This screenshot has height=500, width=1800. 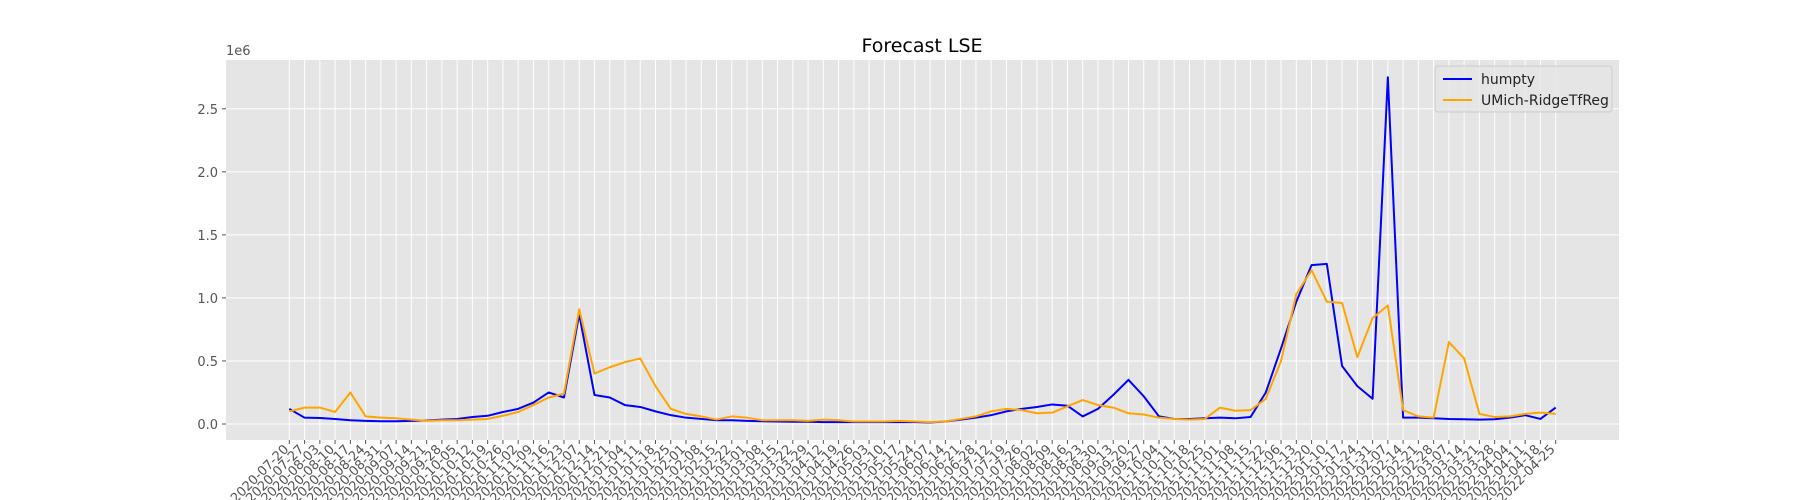 I want to click on chart-title: Forecast LSE, so click(x=921, y=46).